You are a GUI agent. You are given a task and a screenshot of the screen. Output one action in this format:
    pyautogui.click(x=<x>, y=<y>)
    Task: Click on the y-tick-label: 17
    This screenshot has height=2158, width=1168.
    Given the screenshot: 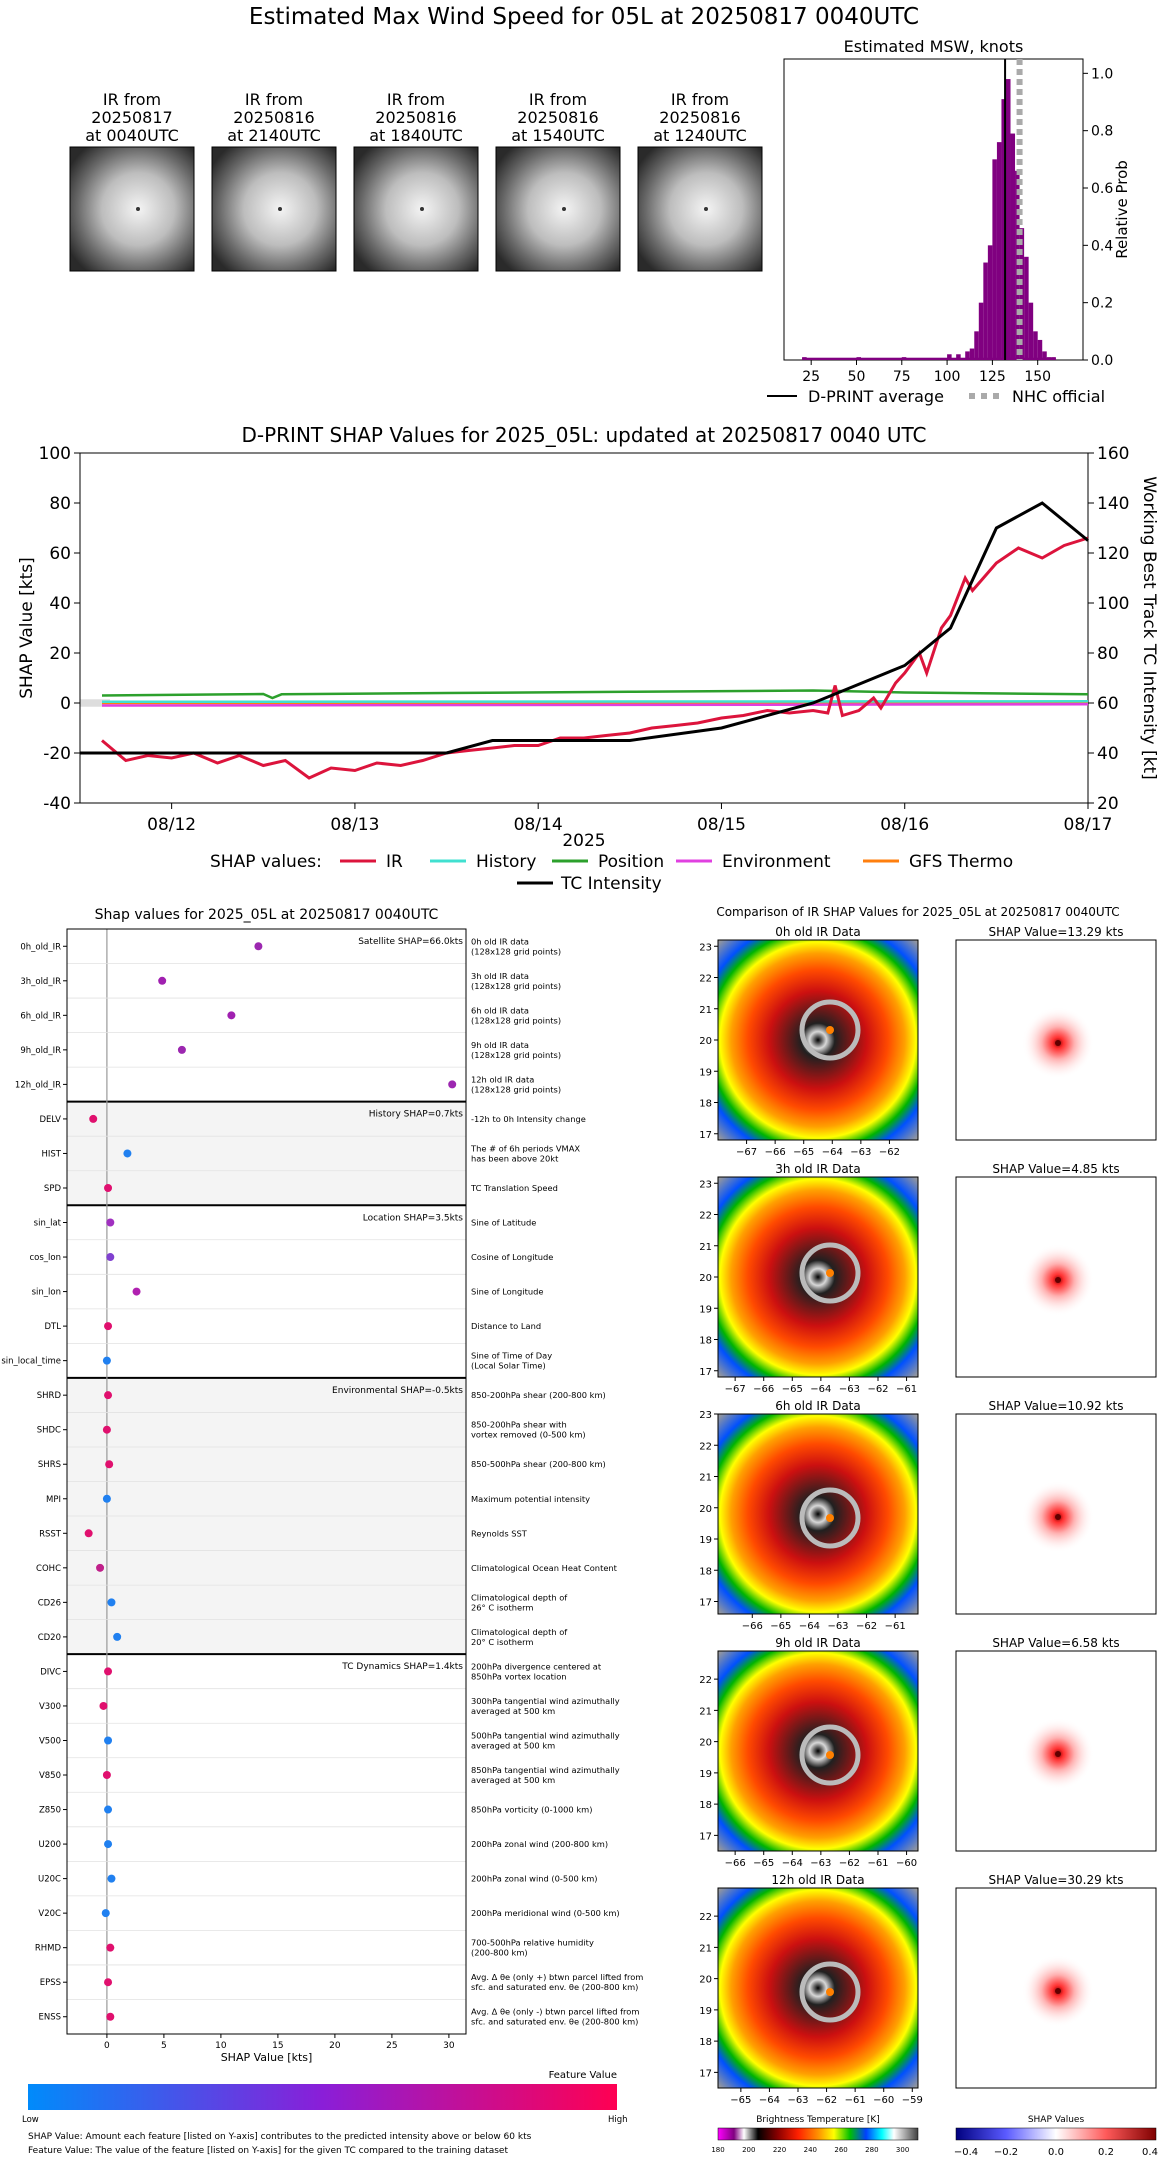 What is the action you would take?
    pyautogui.click(x=705, y=2073)
    